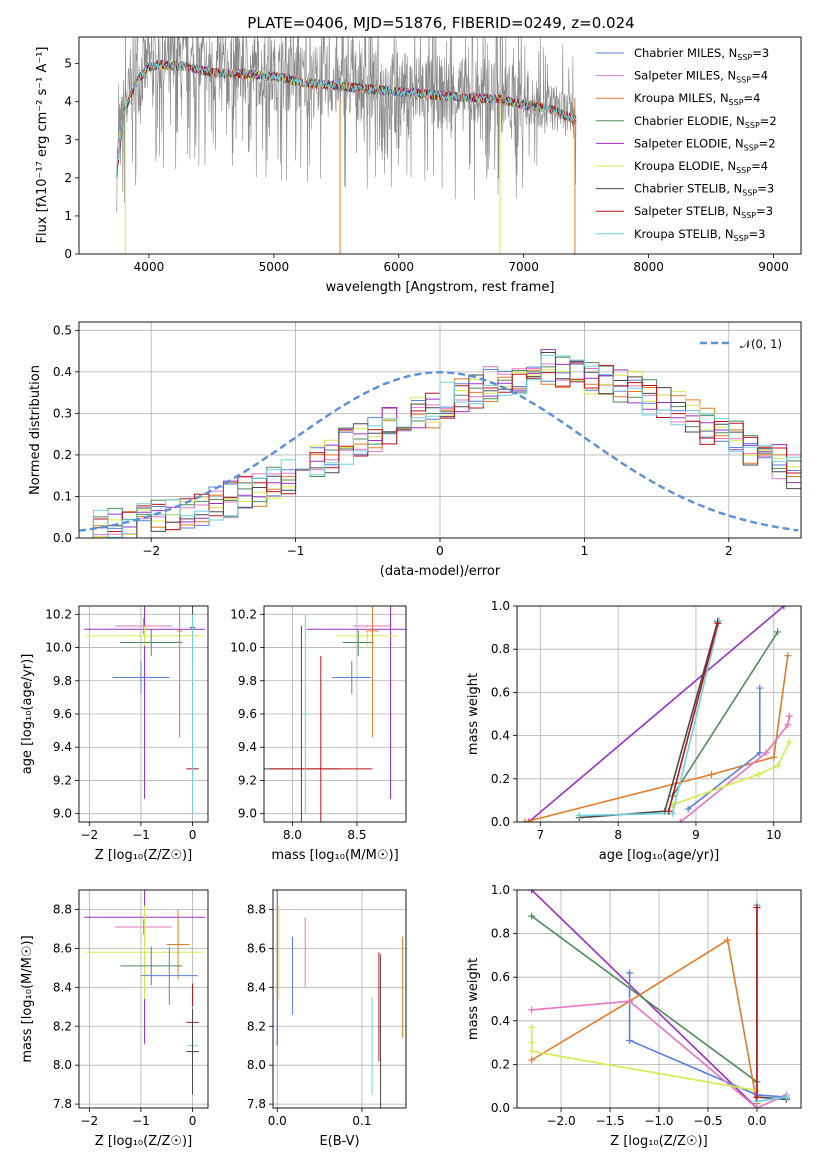  Describe the element at coordinates (256, 1065) in the screenshot. I see `mass_vs_ebv-ytick-label-1: 8.0` at that location.